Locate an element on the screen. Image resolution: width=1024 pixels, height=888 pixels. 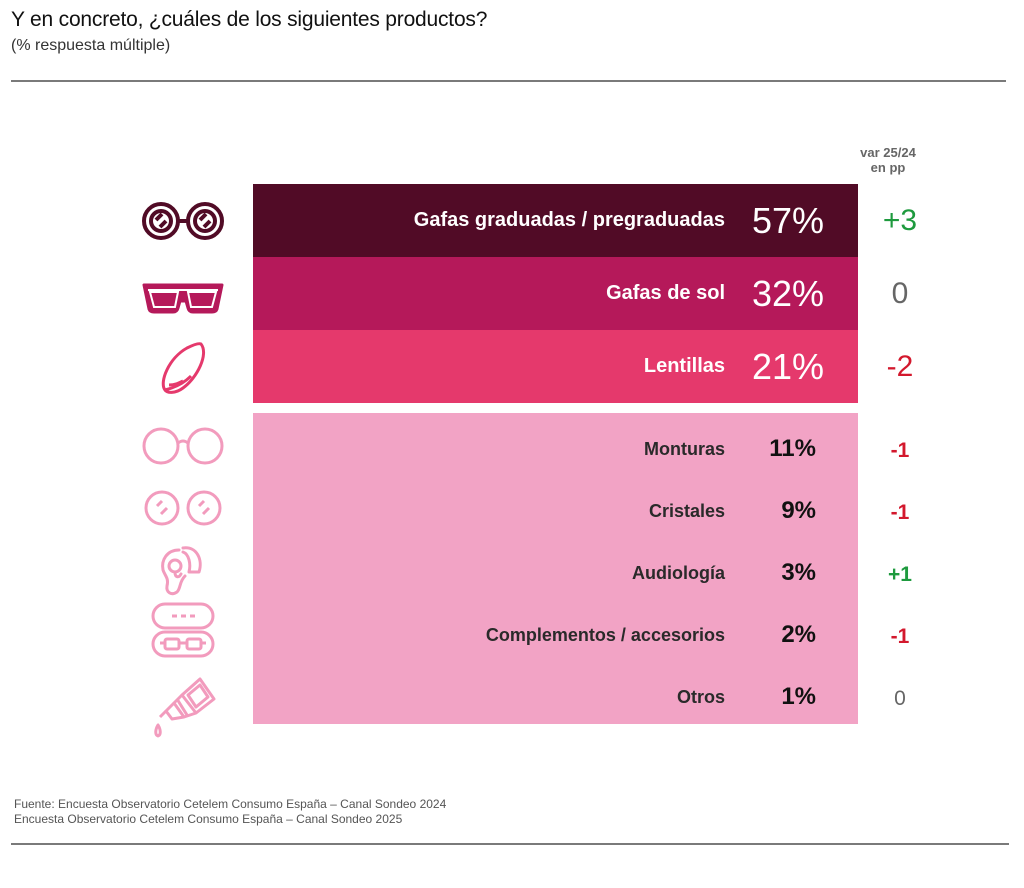
glasses-case-icon is located at coordinates (183, 630).